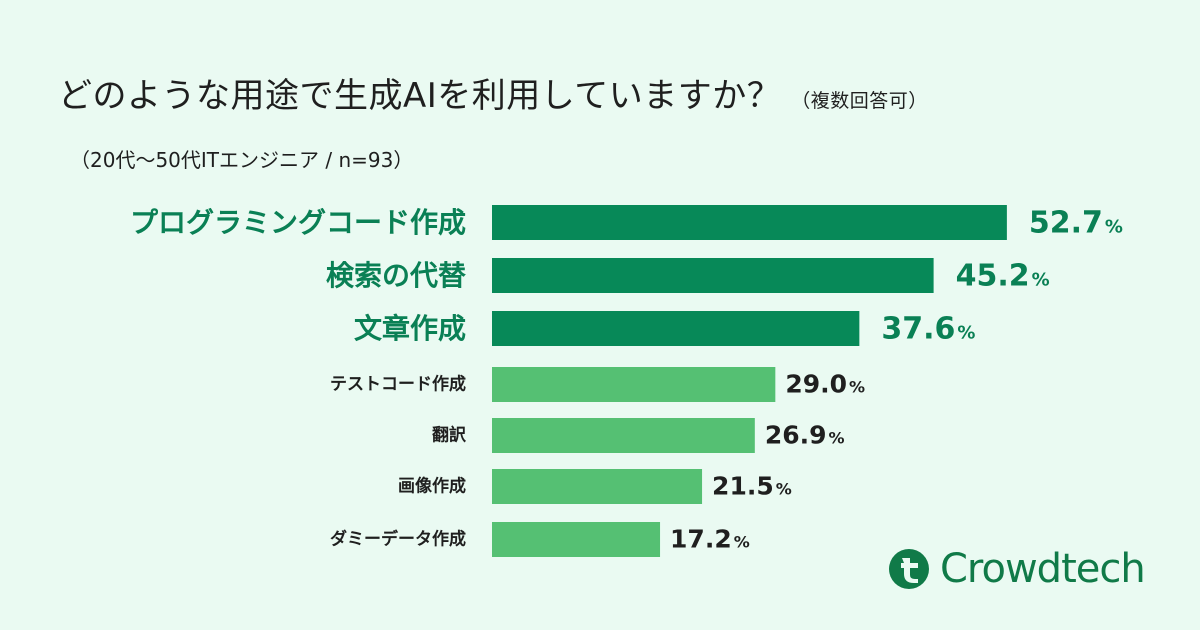  What do you see at coordinates (837, 438) in the screenshot?
I see `value-unit-5: %` at bounding box center [837, 438].